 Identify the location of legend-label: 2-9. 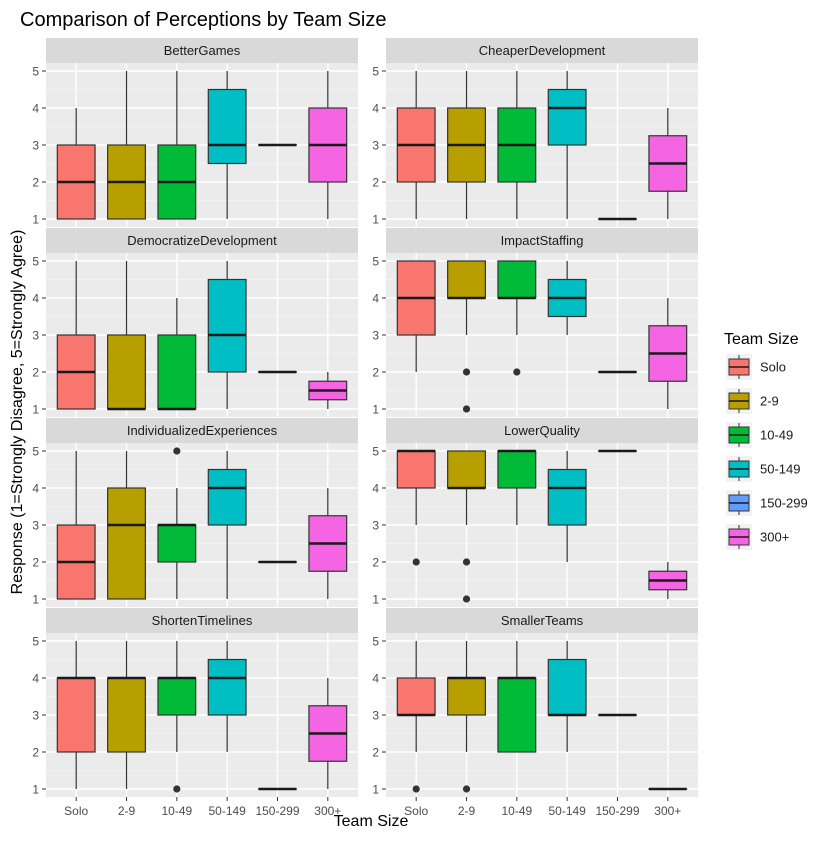
(769, 401).